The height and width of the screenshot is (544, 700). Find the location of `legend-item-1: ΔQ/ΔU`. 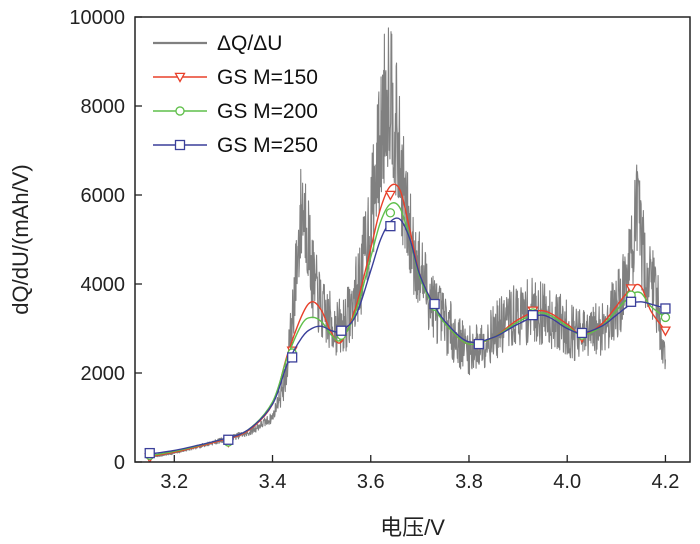

legend-item-1: ΔQ/ΔU is located at coordinates (217, 43).